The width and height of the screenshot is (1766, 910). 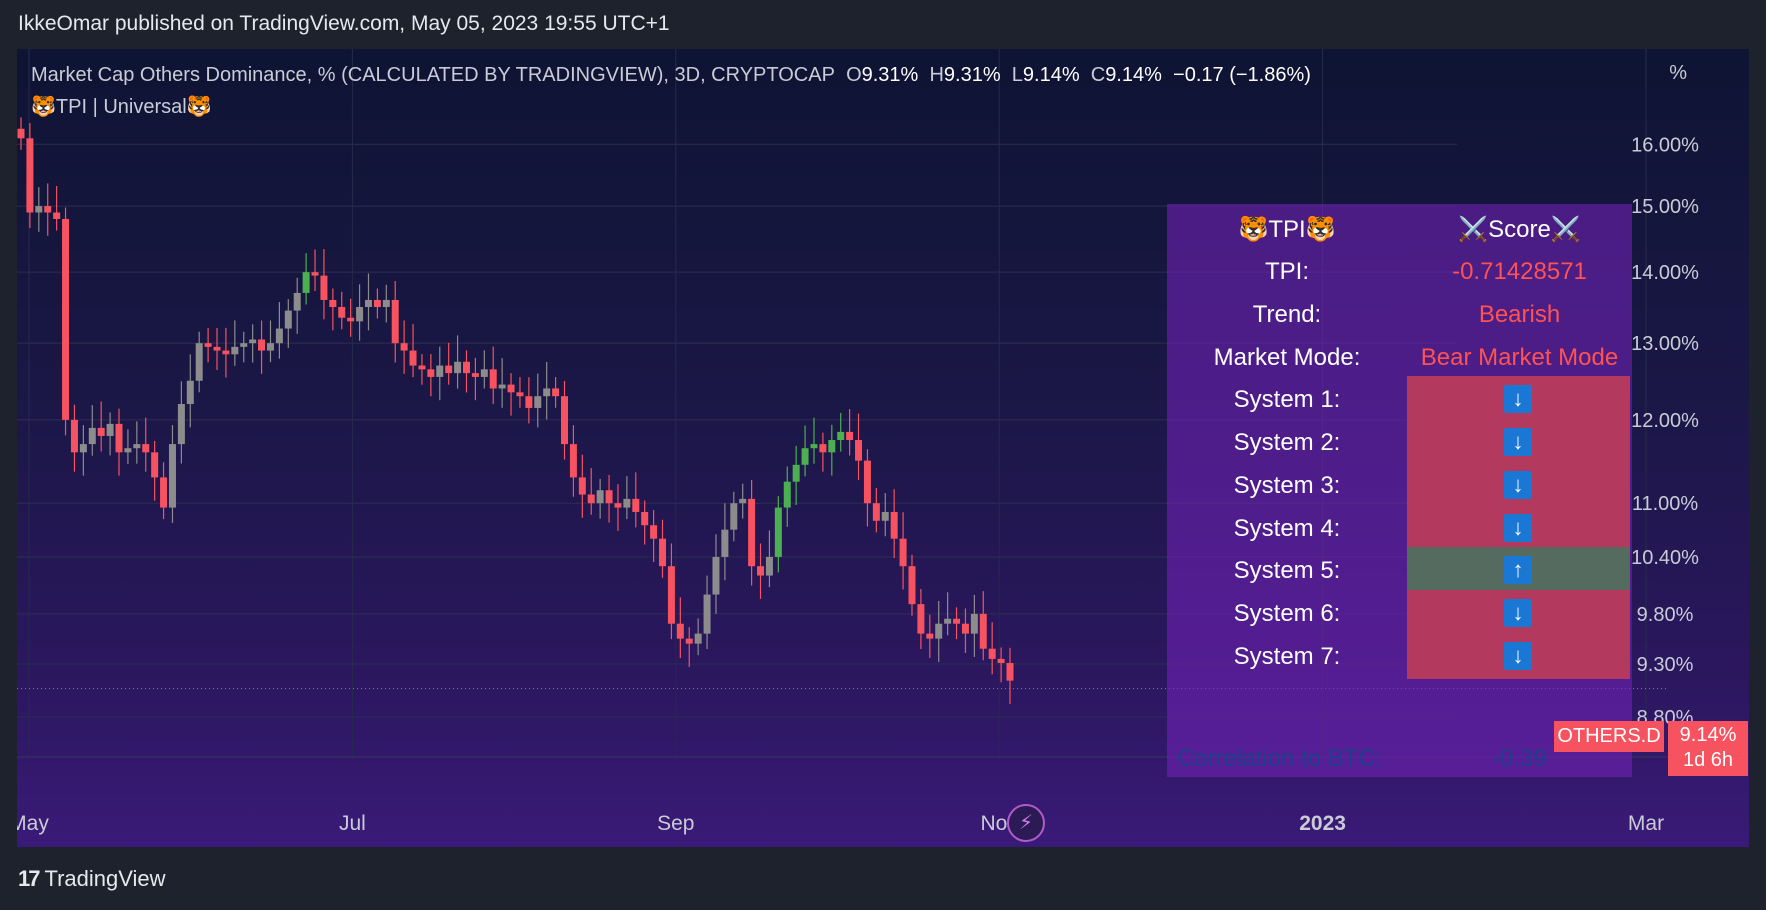 I want to click on system-7-row: System 7: ↓, so click(x=1399, y=656).